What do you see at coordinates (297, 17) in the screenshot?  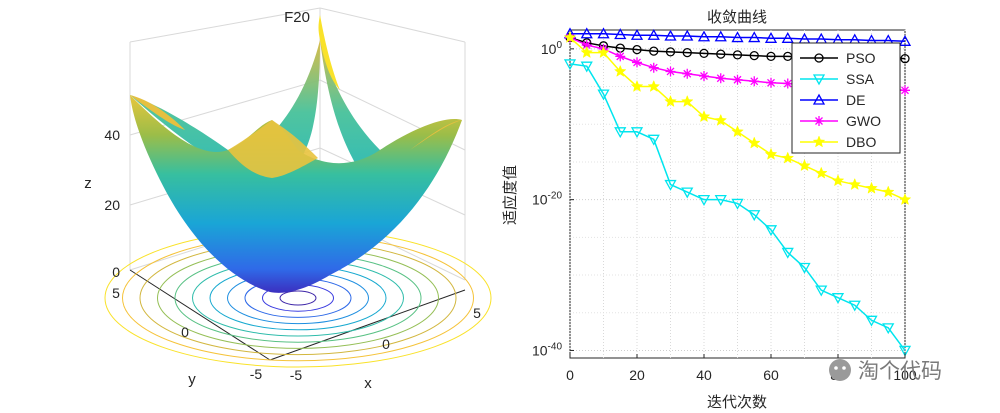 I see `surface-title: F20` at bounding box center [297, 17].